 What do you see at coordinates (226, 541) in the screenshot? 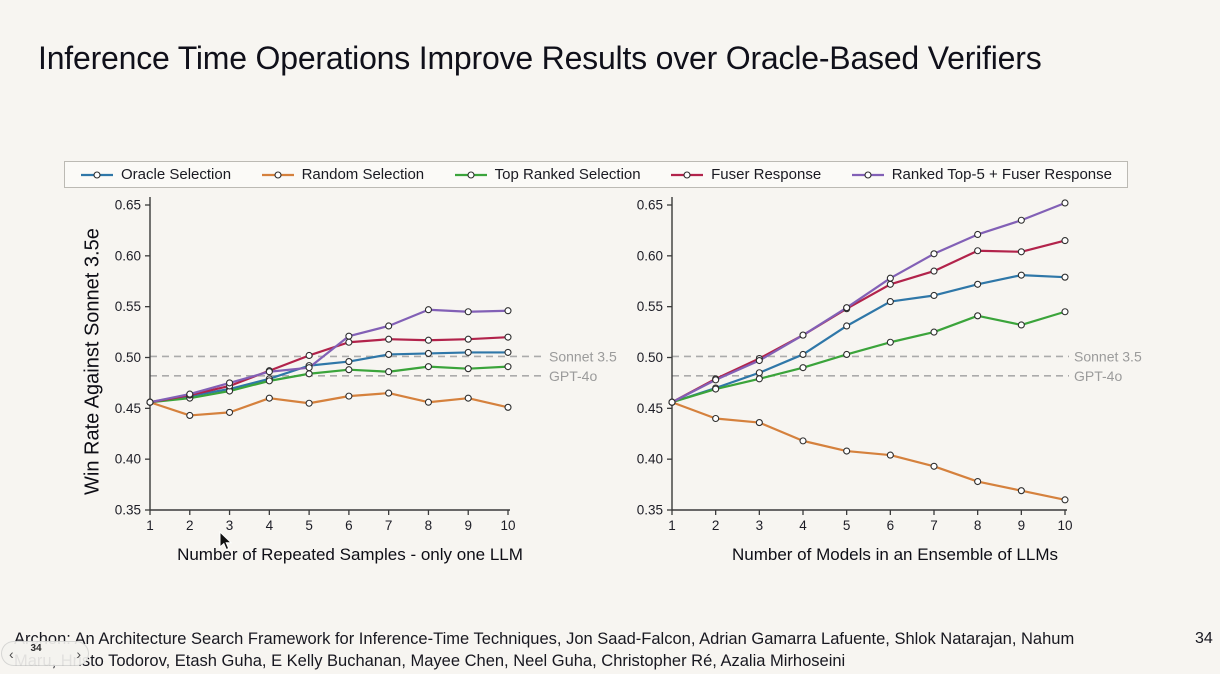
I see `mouse-cursor-icon` at bounding box center [226, 541].